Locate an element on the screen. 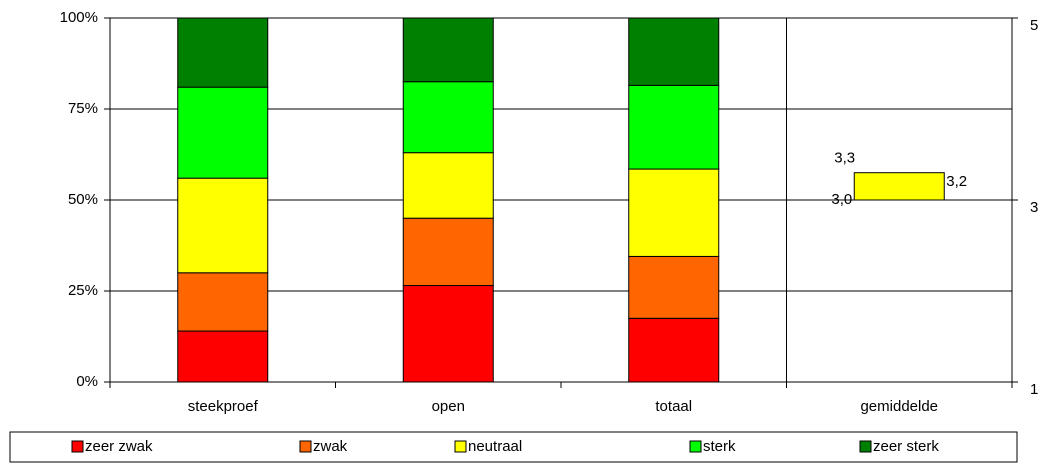  legend-label: zeer zwak is located at coordinates (119, 446).